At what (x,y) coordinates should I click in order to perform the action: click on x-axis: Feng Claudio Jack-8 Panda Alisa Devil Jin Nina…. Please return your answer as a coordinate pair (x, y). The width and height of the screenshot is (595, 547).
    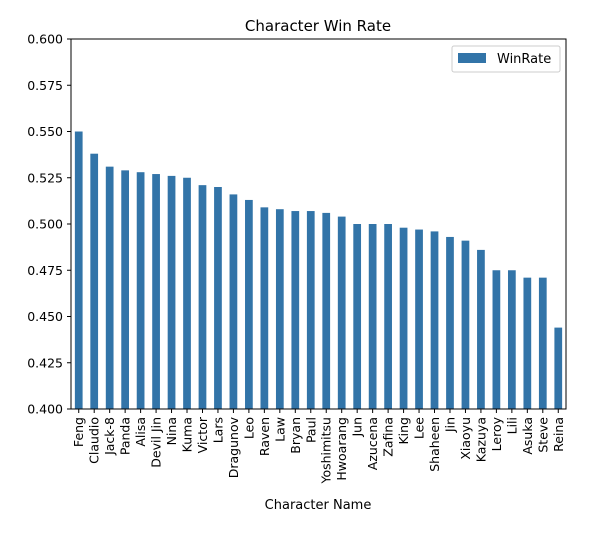
    Looking at the image, I should click on (318, 447).